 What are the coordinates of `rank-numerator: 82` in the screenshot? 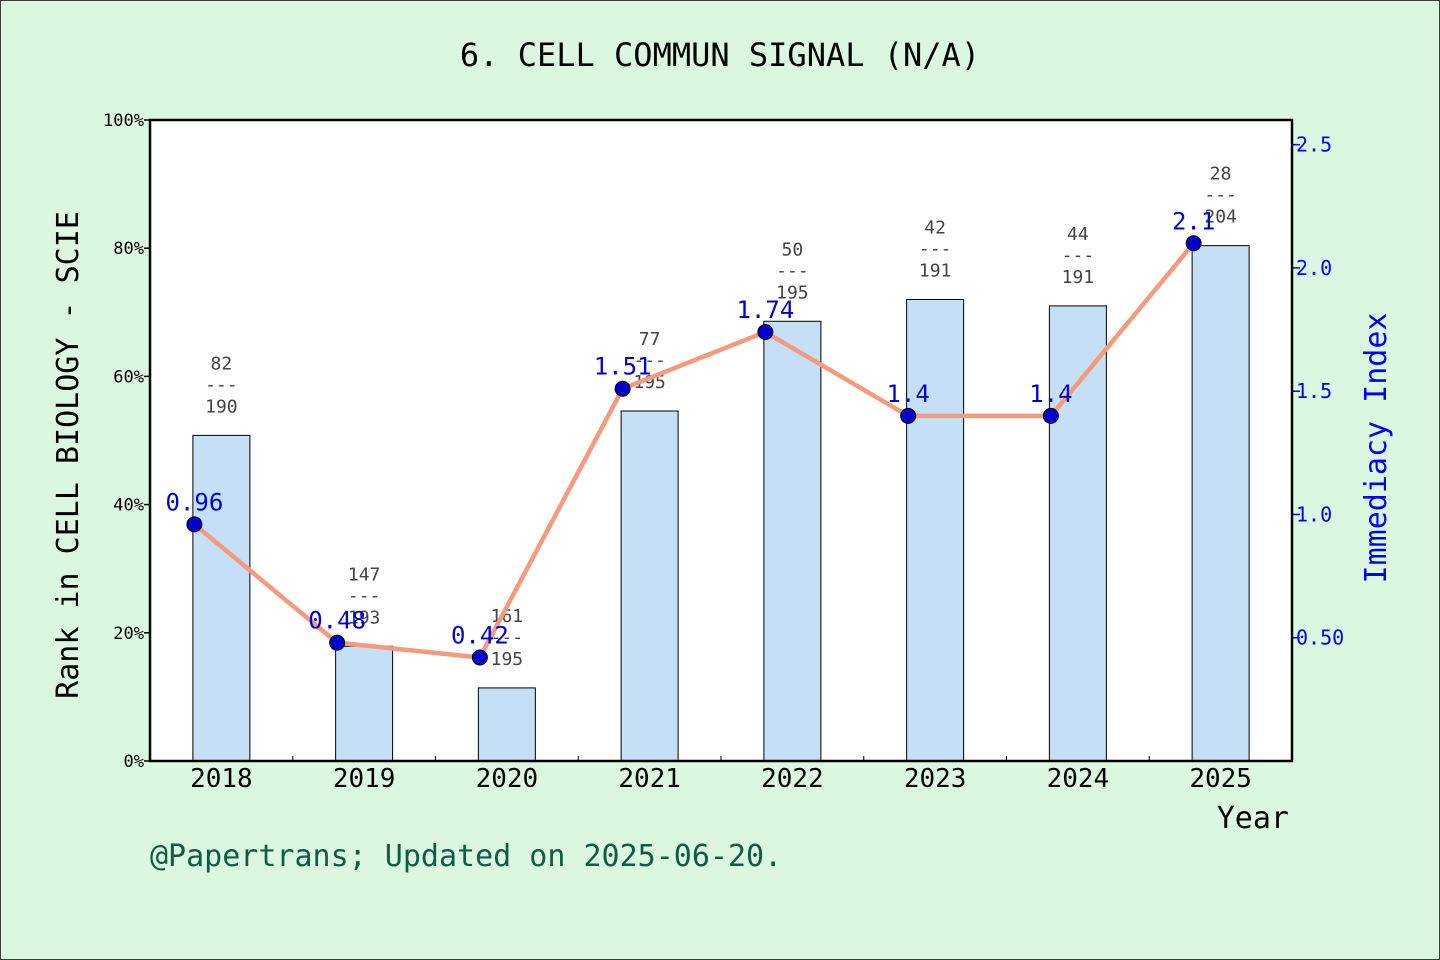 It's located at (222, 363).